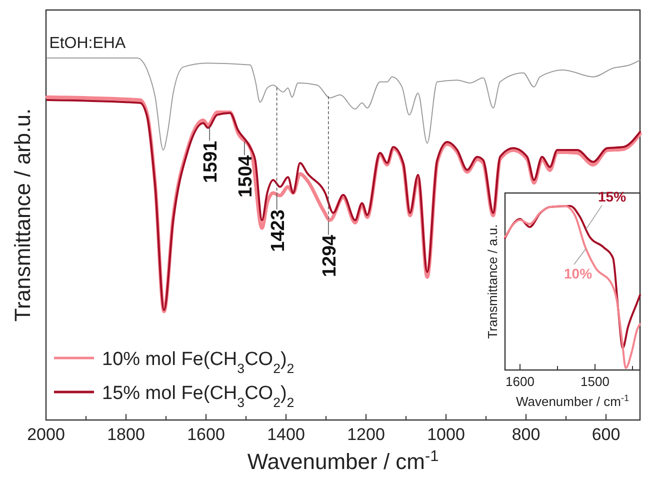 This screenshot has height=479, width=645. What do you see at coordinates (612, 196) in the screenshot?
I see `series-label: 15%` at bounding box center [612, 196].